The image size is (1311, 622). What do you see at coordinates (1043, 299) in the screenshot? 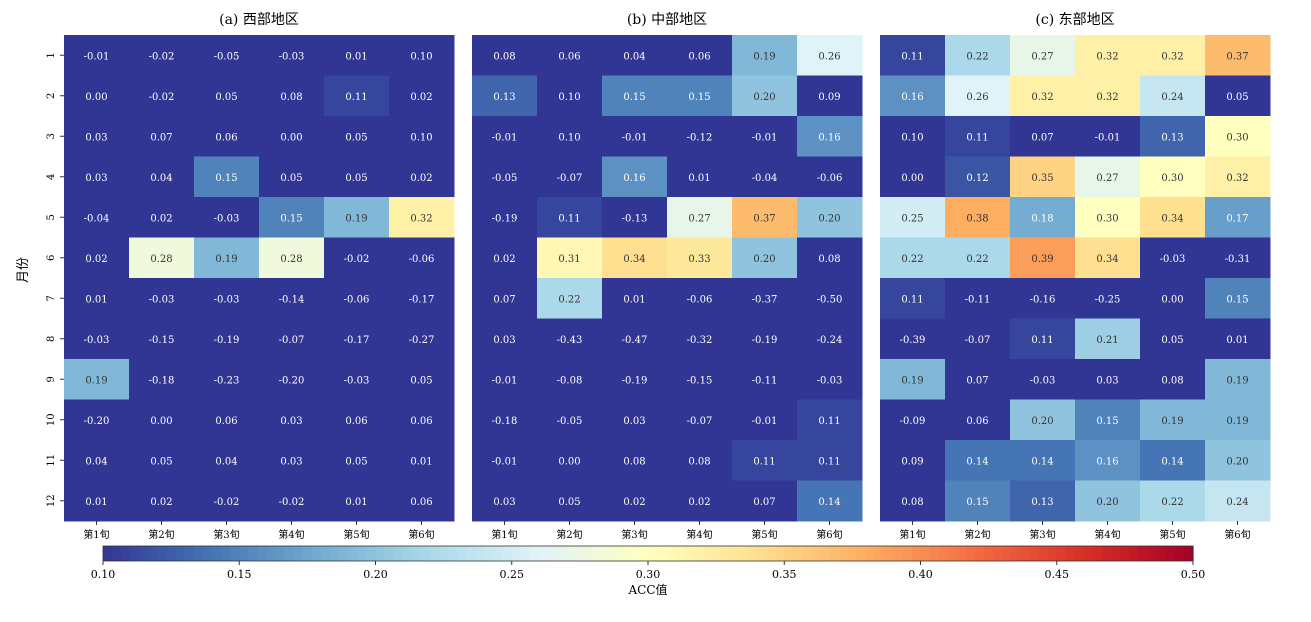
I see `cell-value-label: -0.16` at bounding box center [1043, 299].